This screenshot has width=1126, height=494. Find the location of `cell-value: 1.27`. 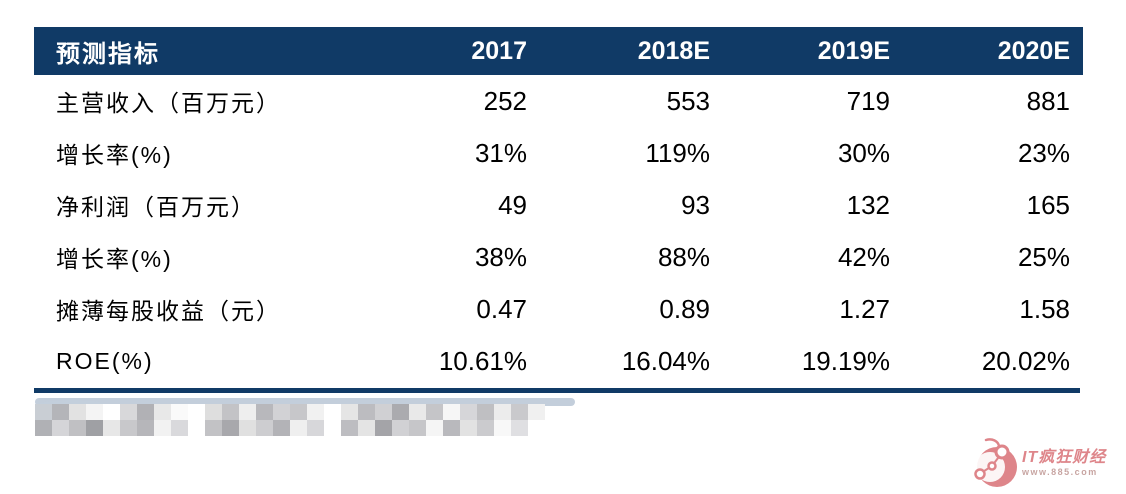

cell-value: 1.27 is located at coordinates (813, 309).